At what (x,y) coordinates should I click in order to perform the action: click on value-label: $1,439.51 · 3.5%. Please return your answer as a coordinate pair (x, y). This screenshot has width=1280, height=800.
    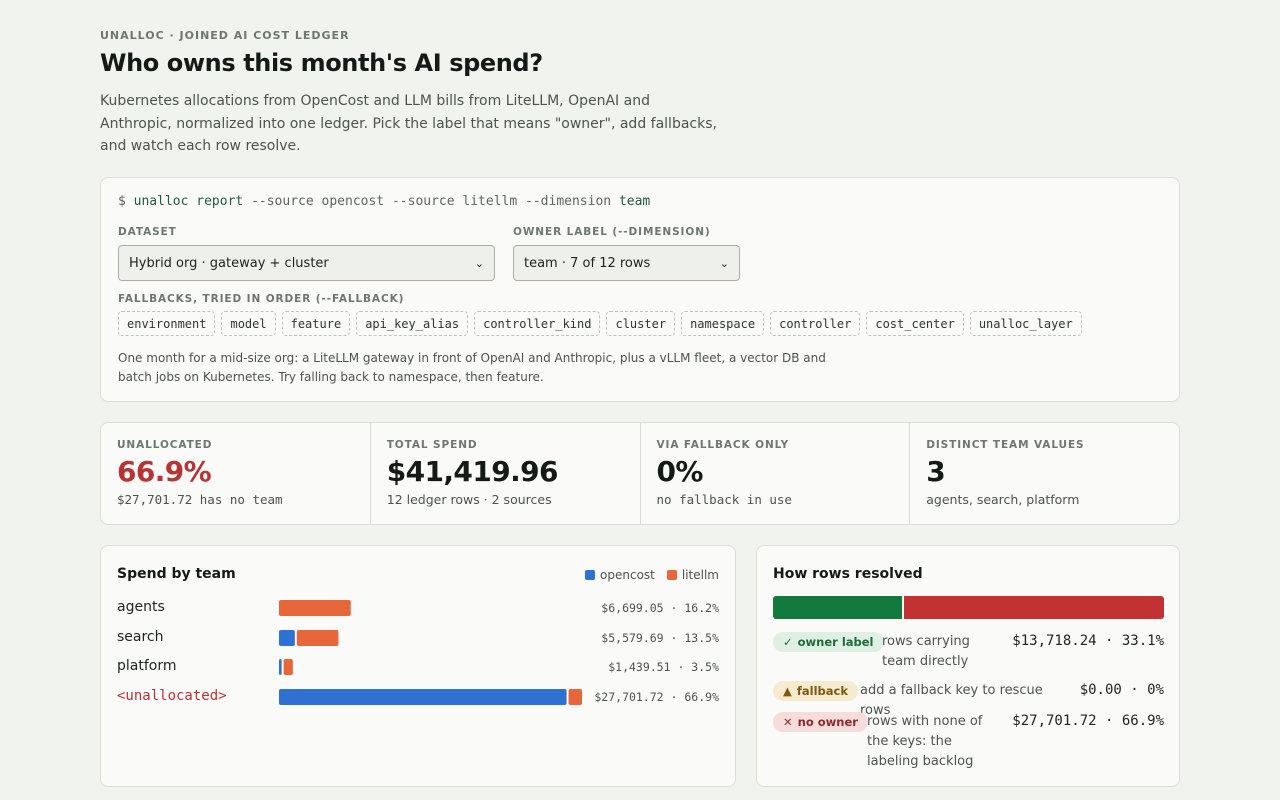
    Looking at the image, I should click on (663, 667).